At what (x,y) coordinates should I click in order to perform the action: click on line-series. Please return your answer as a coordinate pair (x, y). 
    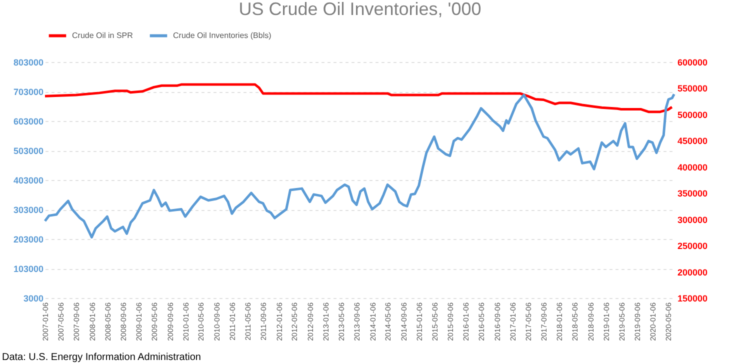
    Looking at the image, I should click on (359, 98).